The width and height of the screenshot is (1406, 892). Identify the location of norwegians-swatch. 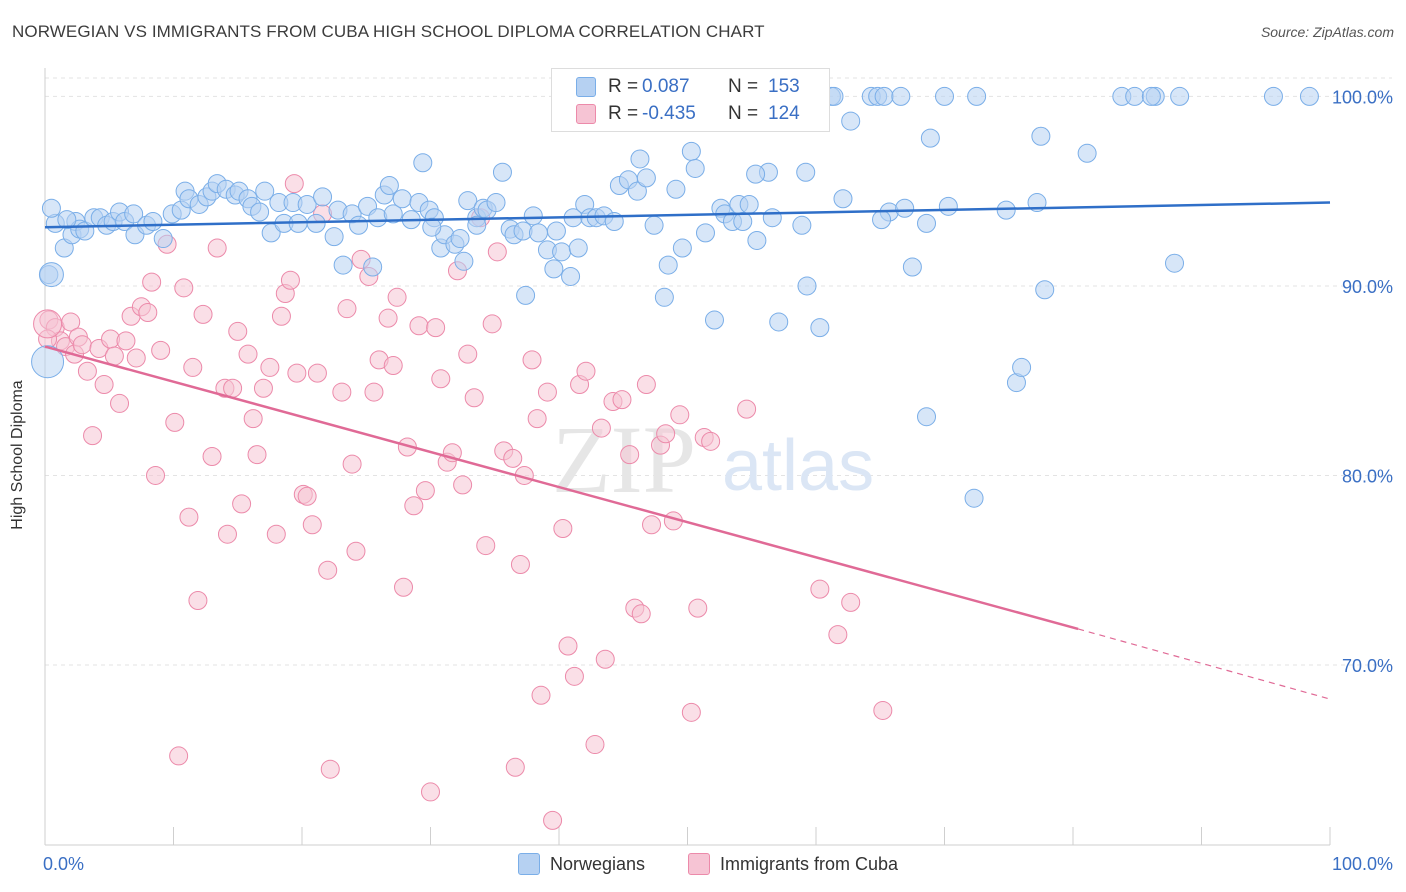
(586, 87).